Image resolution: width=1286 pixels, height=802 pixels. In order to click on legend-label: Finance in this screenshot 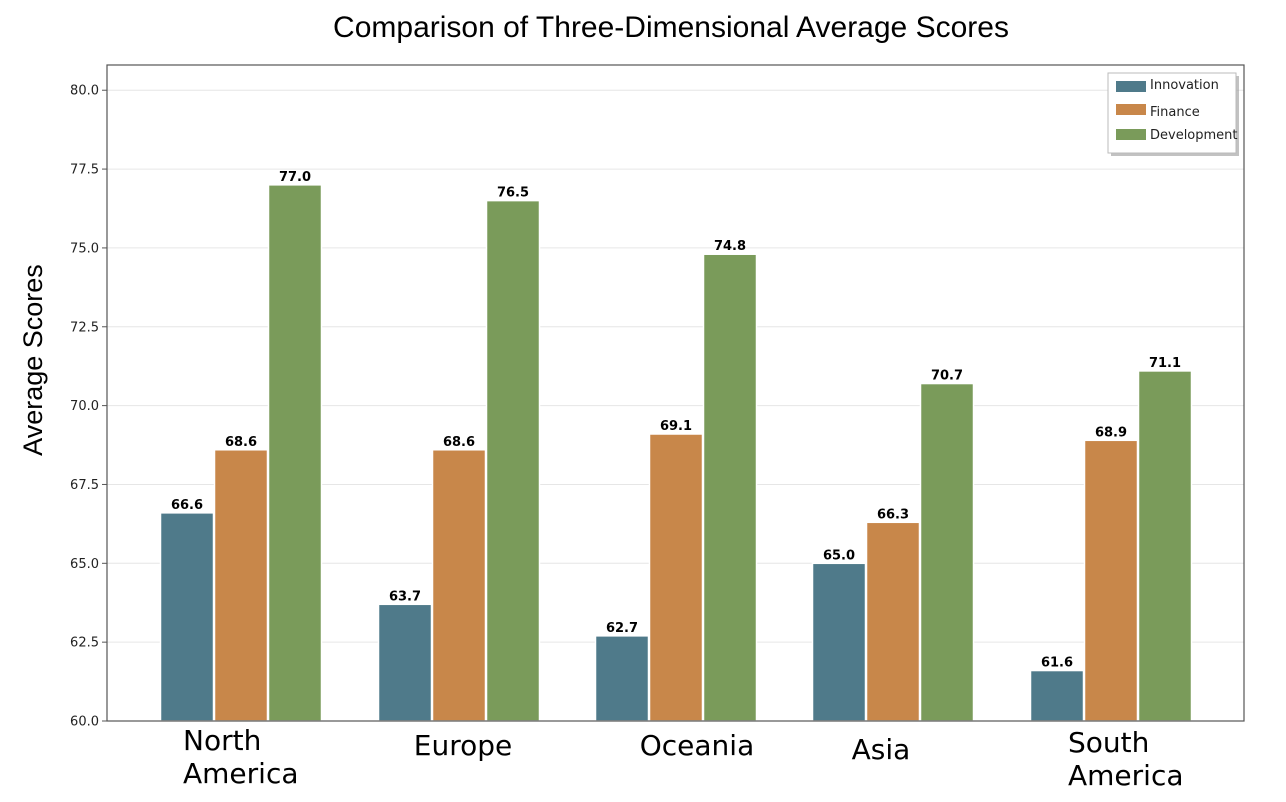, I will do `click(1175, 112)`.